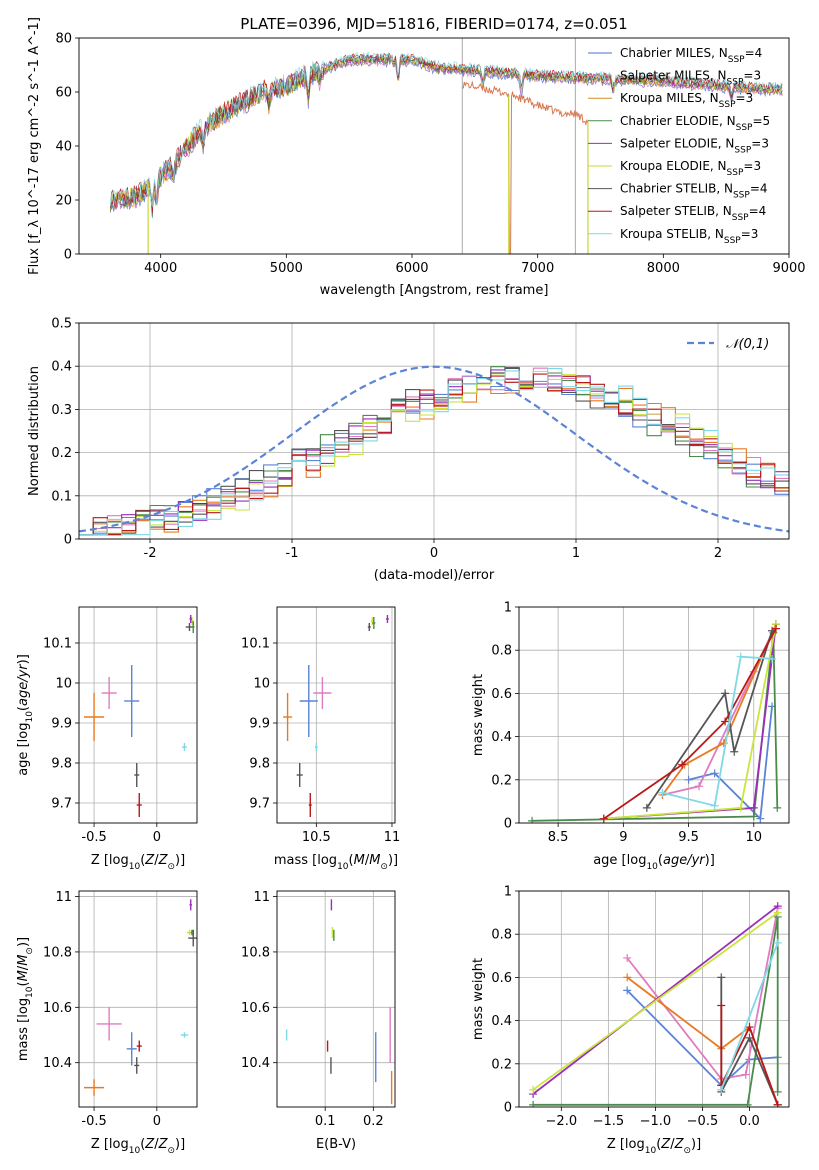 The height and width of the screenshot is (1170, 819). What do you see at coordinates (663, 268) in the screenshot?
I see `x-tick-label: 8000` at bounding box center [663, 268].